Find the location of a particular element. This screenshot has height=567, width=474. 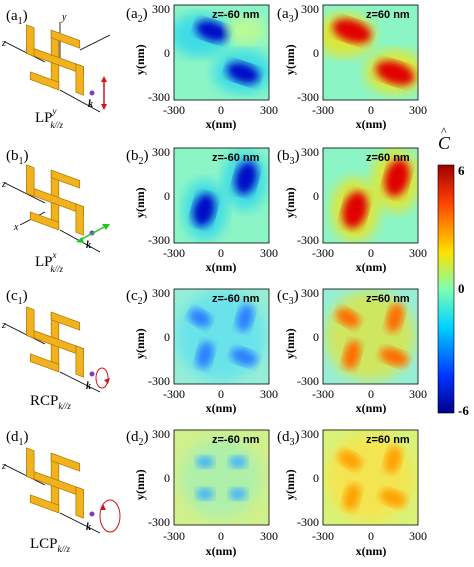

polarization-circle-rcp is located at coordinates (102, 378).